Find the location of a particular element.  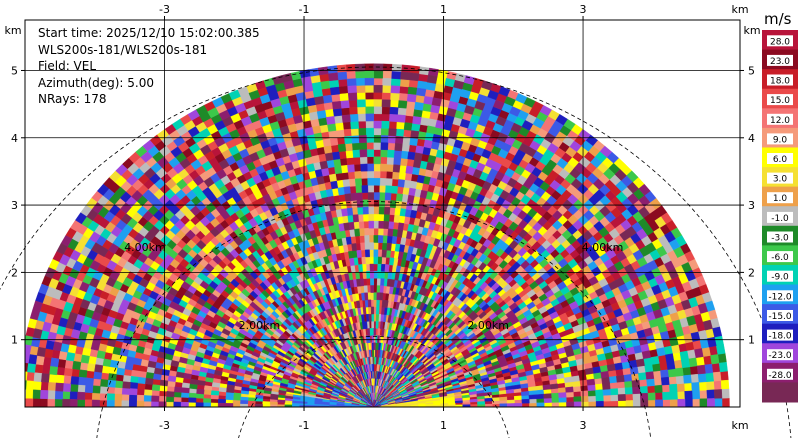

colorbar-level-label: -28.0 is located at coordinates (780, 376).